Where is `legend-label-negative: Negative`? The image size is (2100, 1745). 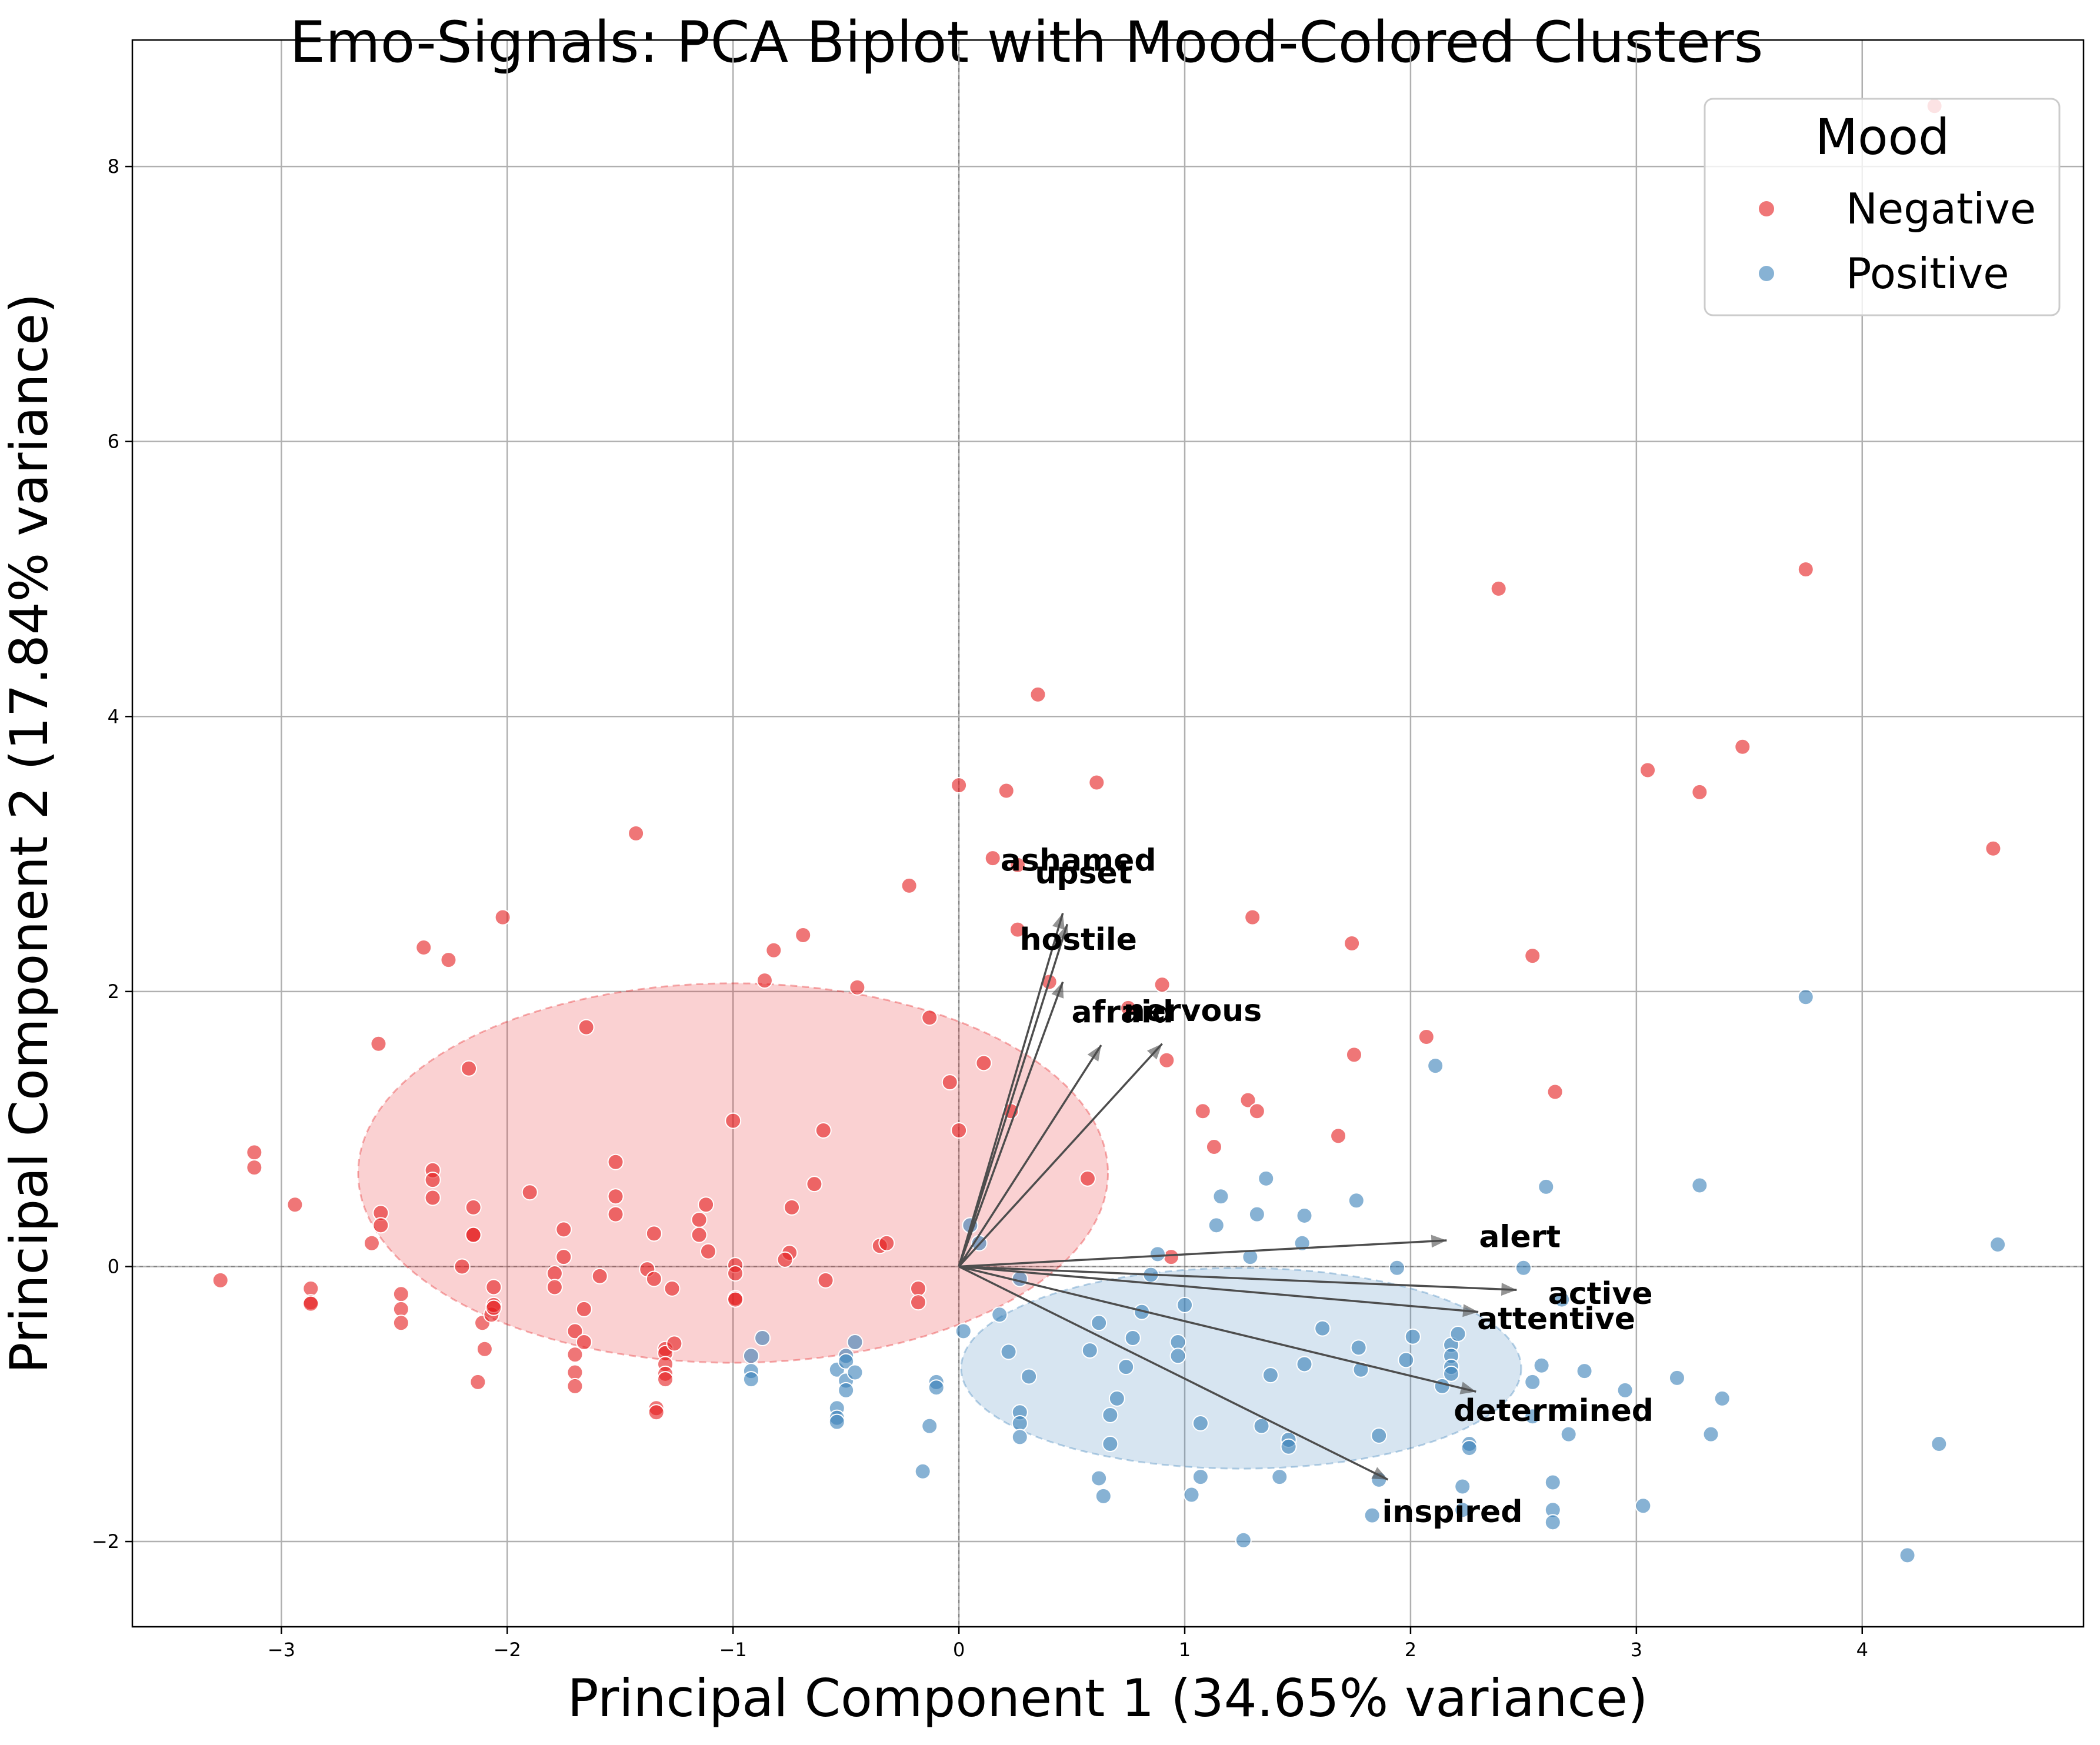
legend-label-negative: Negative is located at coordinates (1941, 208).